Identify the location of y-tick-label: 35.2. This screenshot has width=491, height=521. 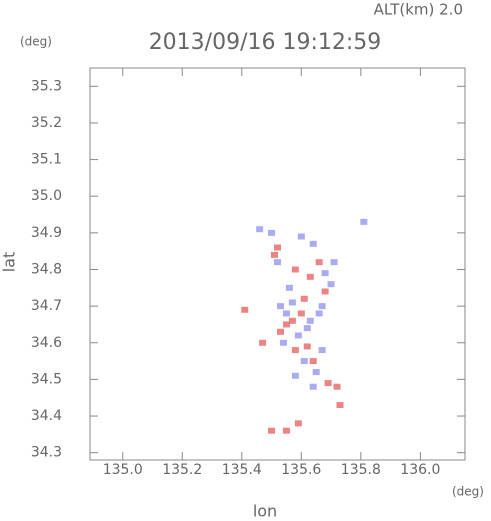
(46, 123).